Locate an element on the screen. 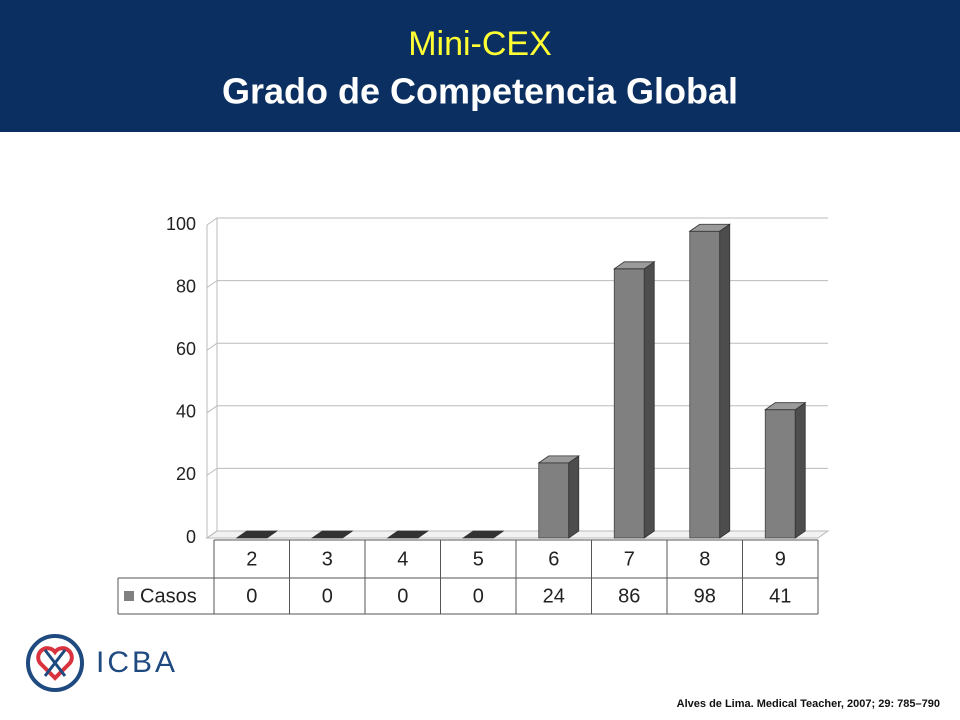 The image size is (960, 720). x-tick-label: 9 is located at coordinates (780, 559).